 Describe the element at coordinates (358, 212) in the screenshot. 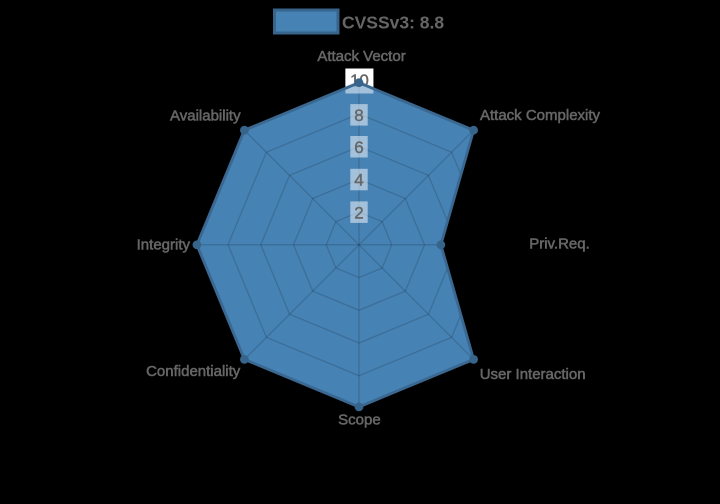

I see `svg-text: 2` at that location.